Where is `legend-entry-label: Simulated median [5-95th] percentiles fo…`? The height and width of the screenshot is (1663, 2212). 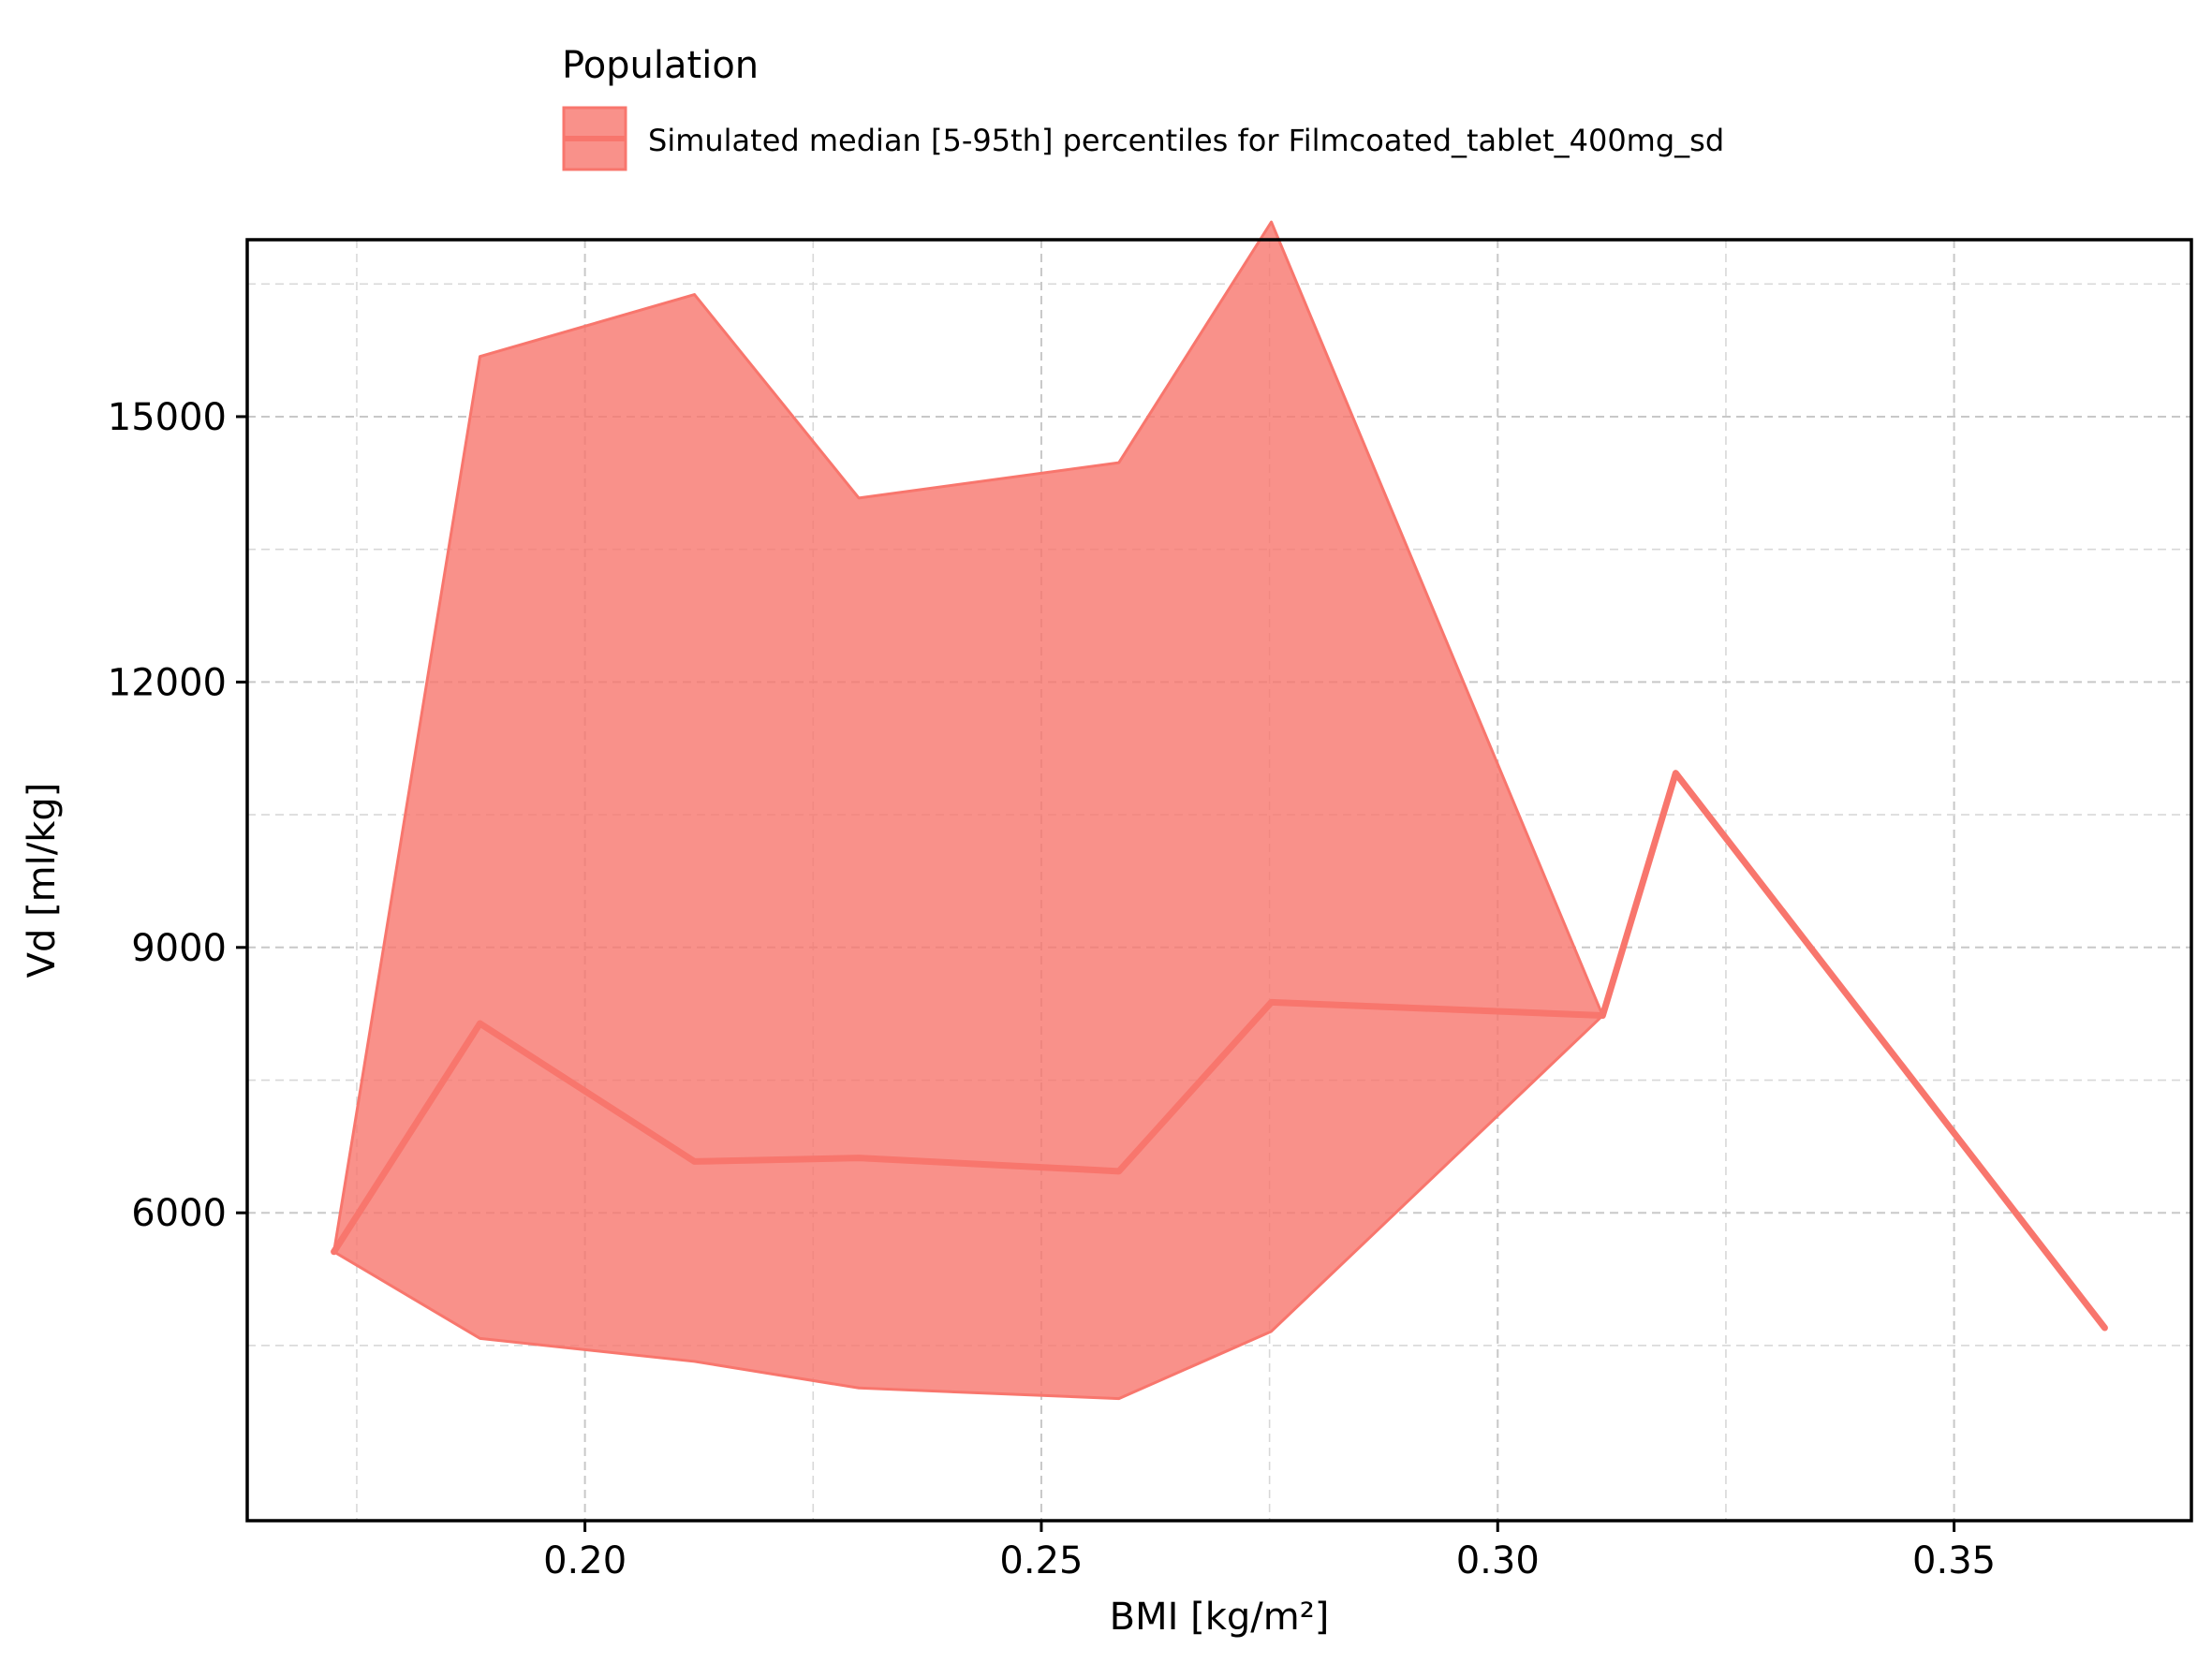
legend-entry-label: Simulated median [5-95th] percentiles fo… is located at coordinates (1186, 140).